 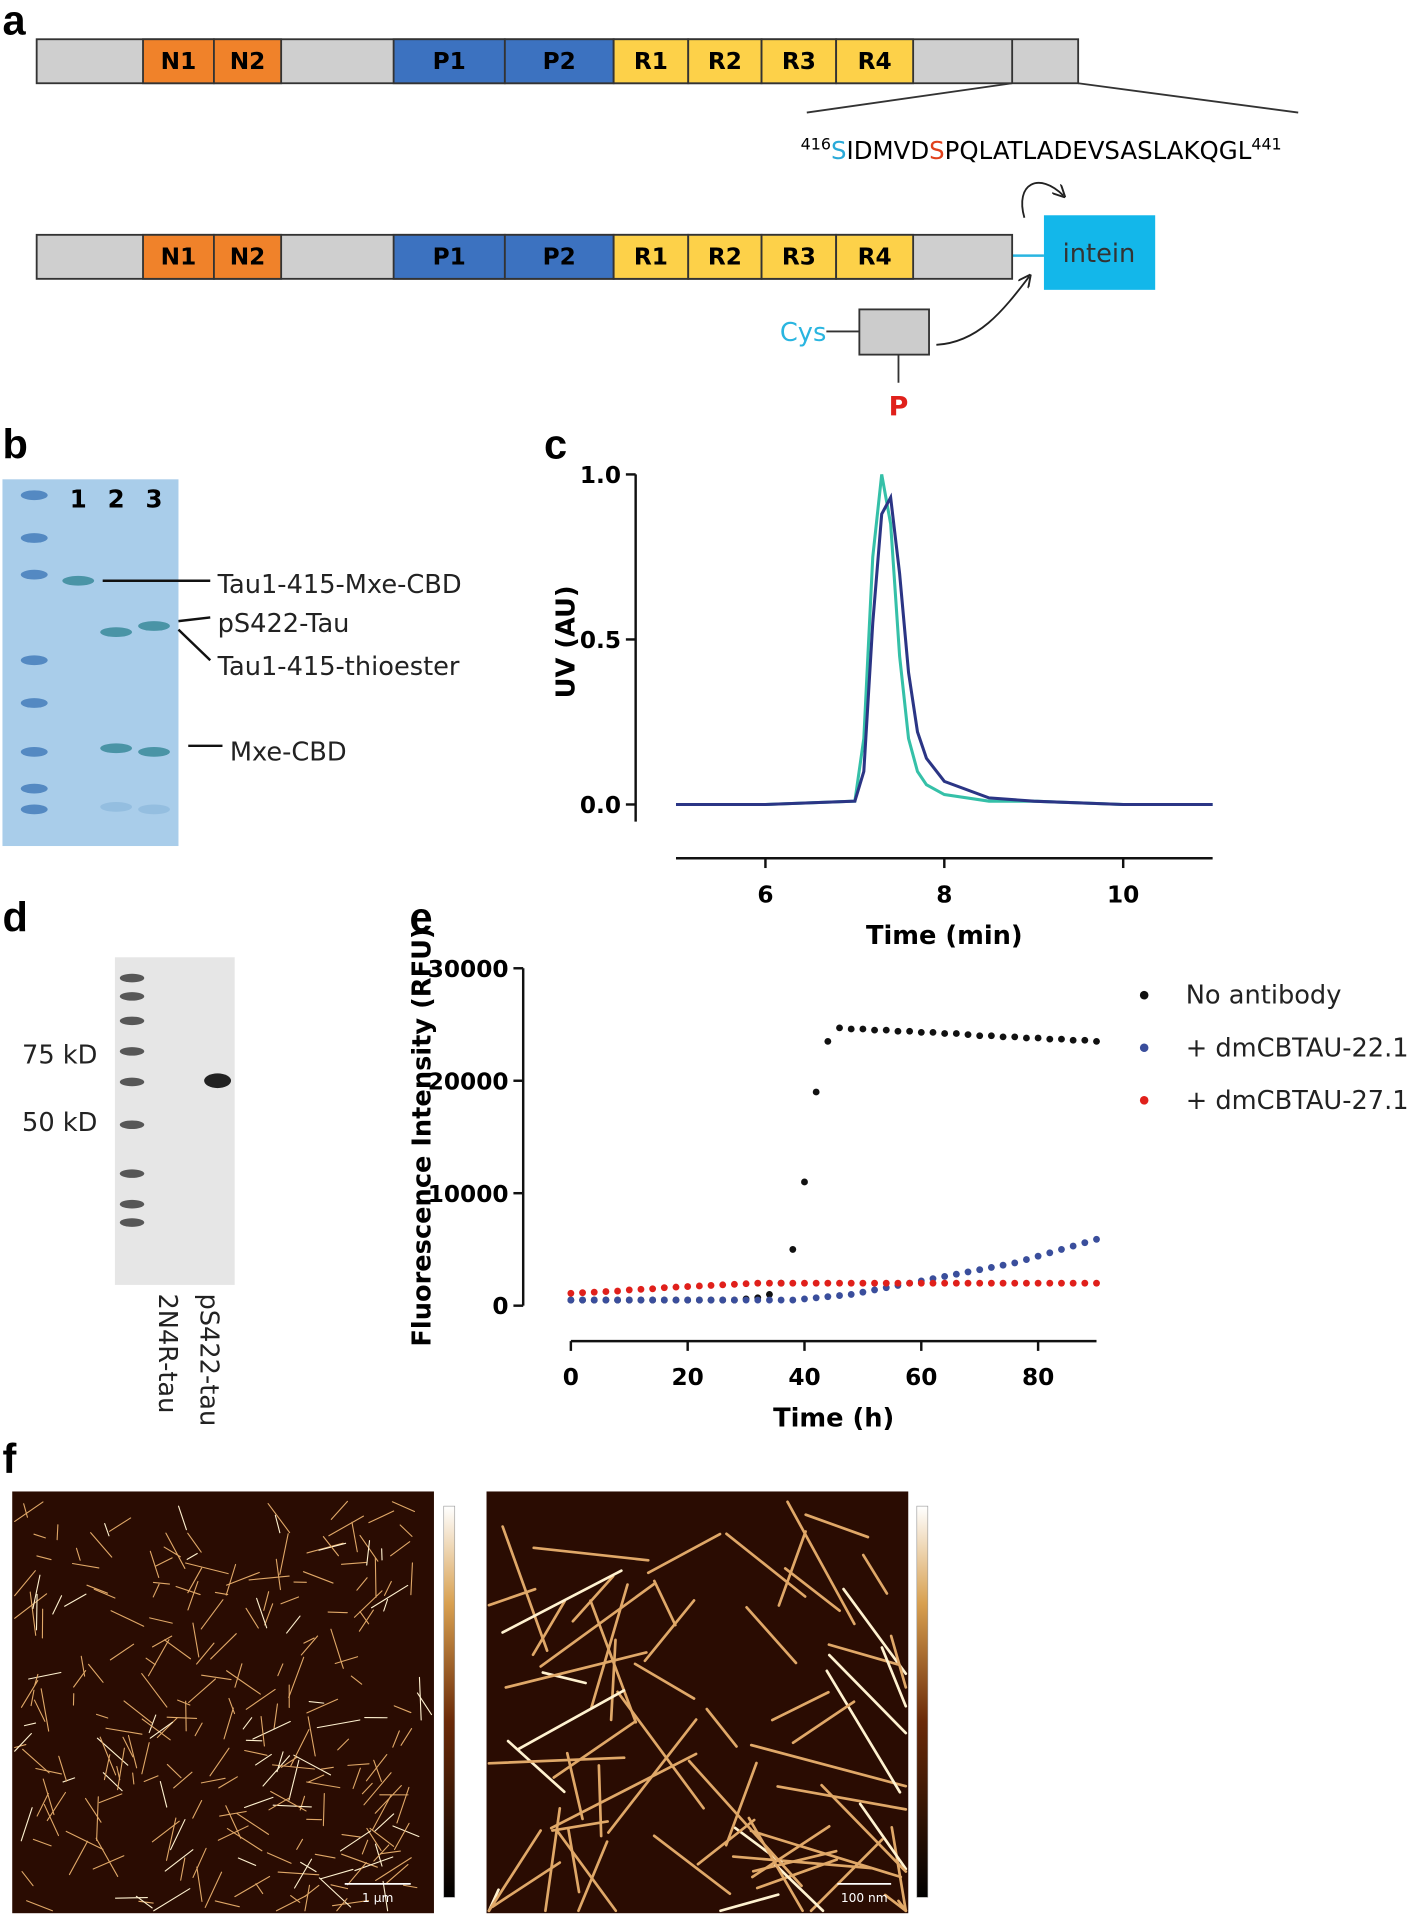 I want to click on domain-label: R1, so click(x=651, y=257).